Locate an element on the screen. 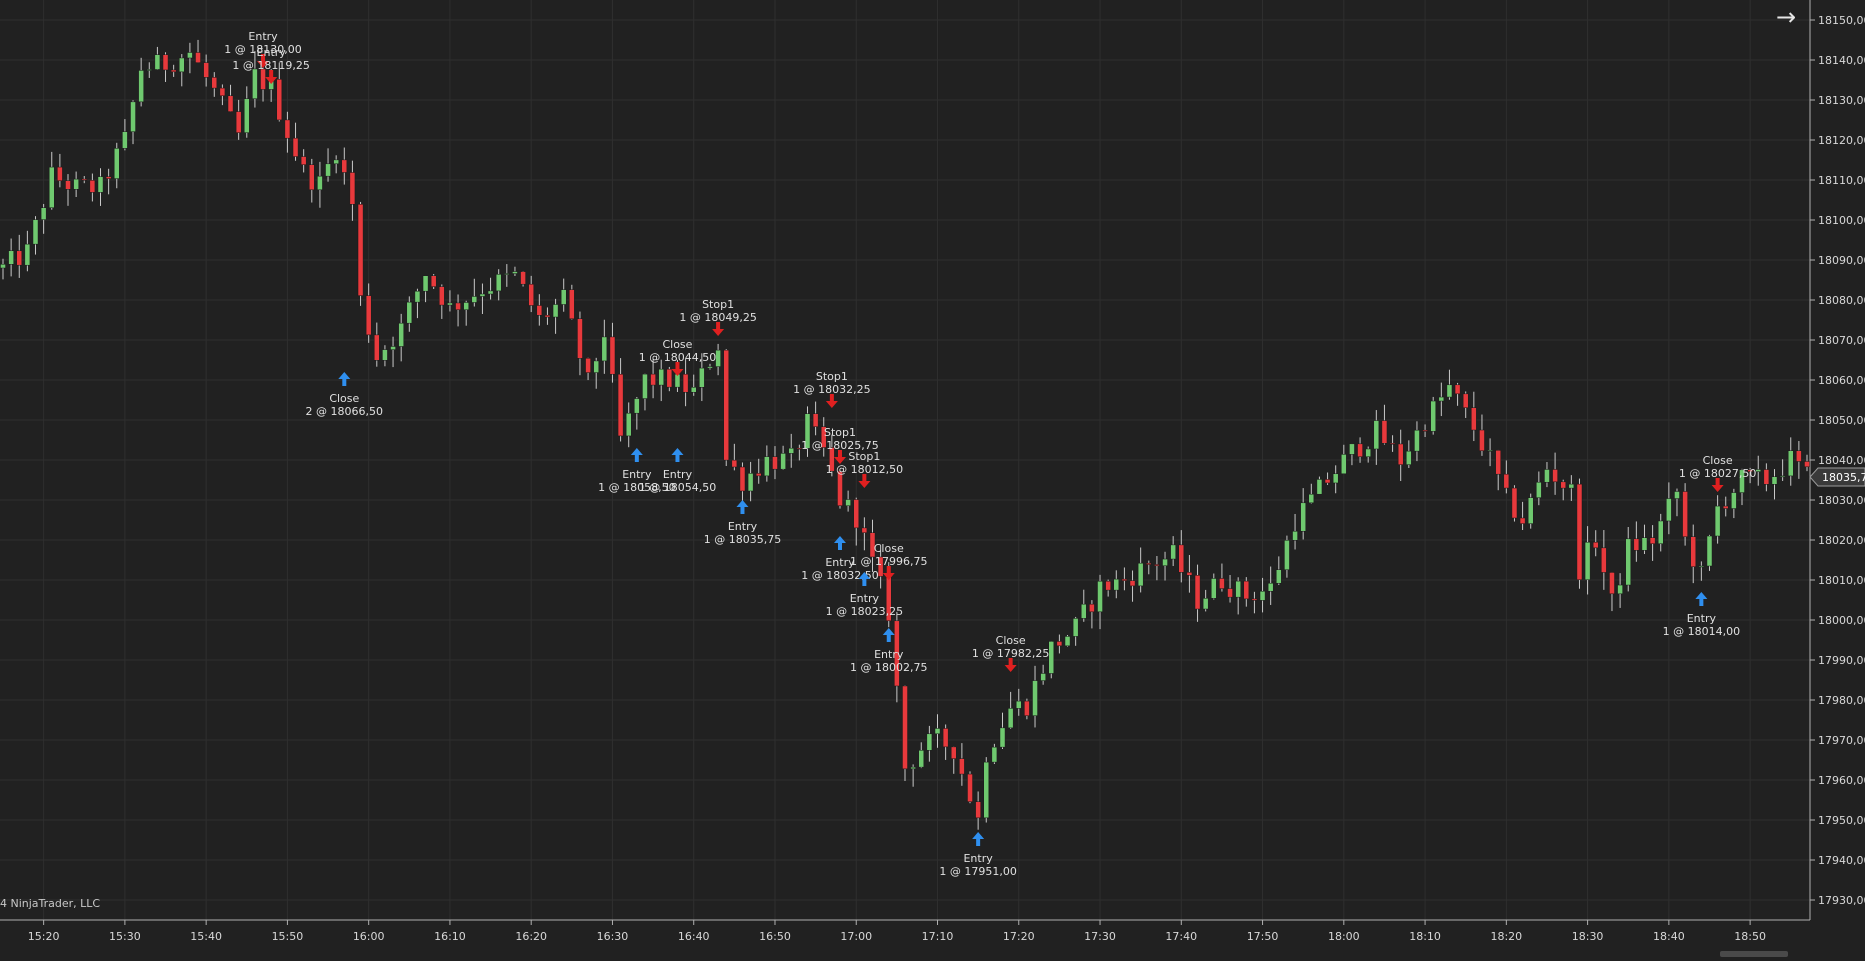 Image resolution: width=1865 pixels, height=961 pixels. scroll-to-latest-icon: → is located at coordinates (1786, 17).